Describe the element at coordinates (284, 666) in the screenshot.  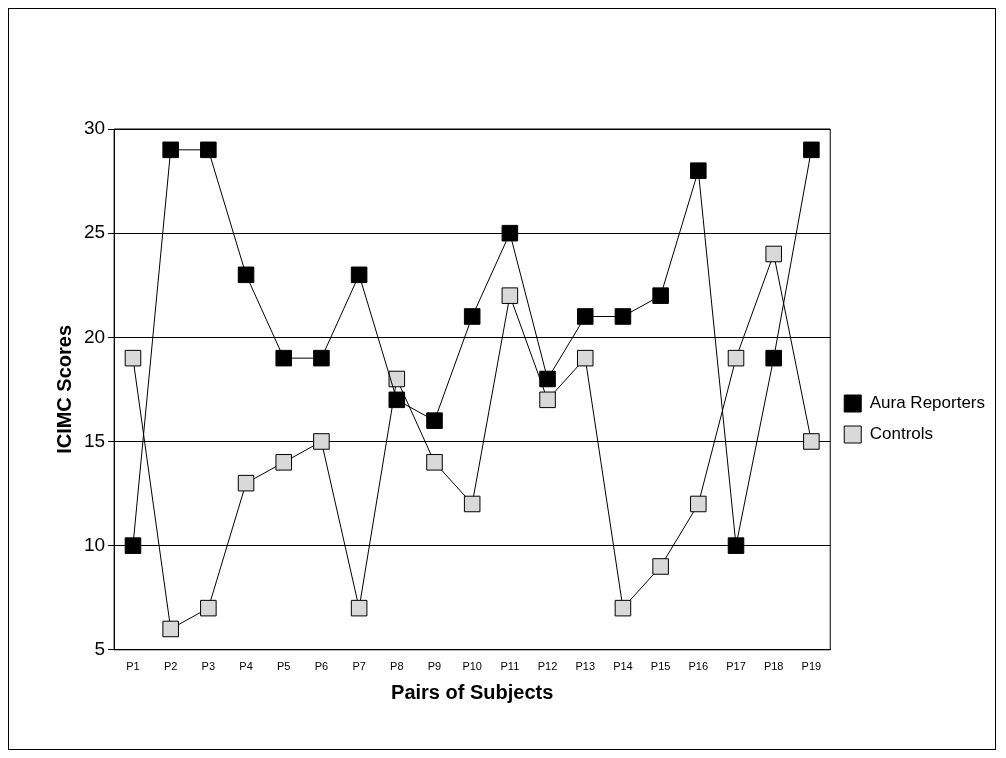
I see `x-tick-label: P5` at that location.